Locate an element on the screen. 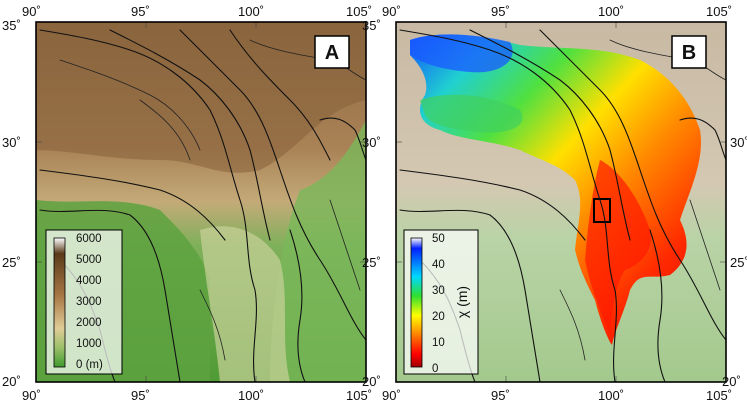  panel-b-cb-label-30: 30 is located at coordinates (438, 291).